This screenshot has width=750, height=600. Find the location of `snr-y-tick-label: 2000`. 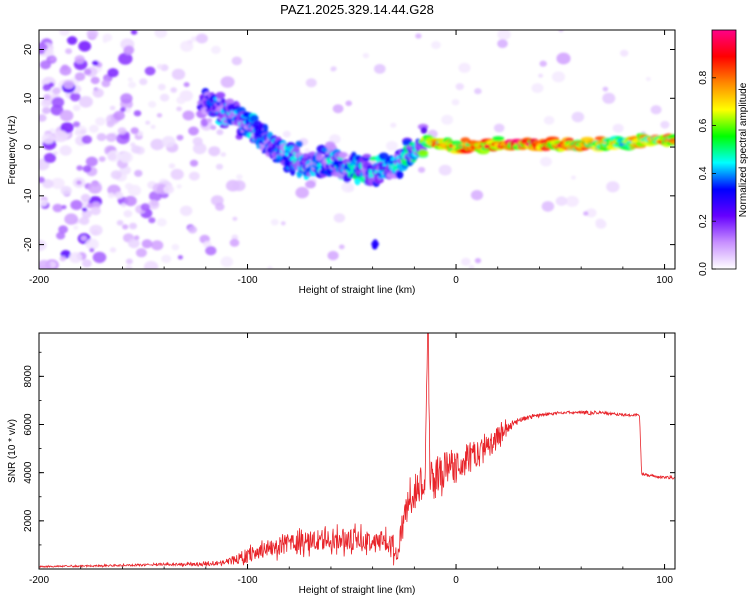

snr-y-tick-label: 2000 is located at coordinates (28, 520).